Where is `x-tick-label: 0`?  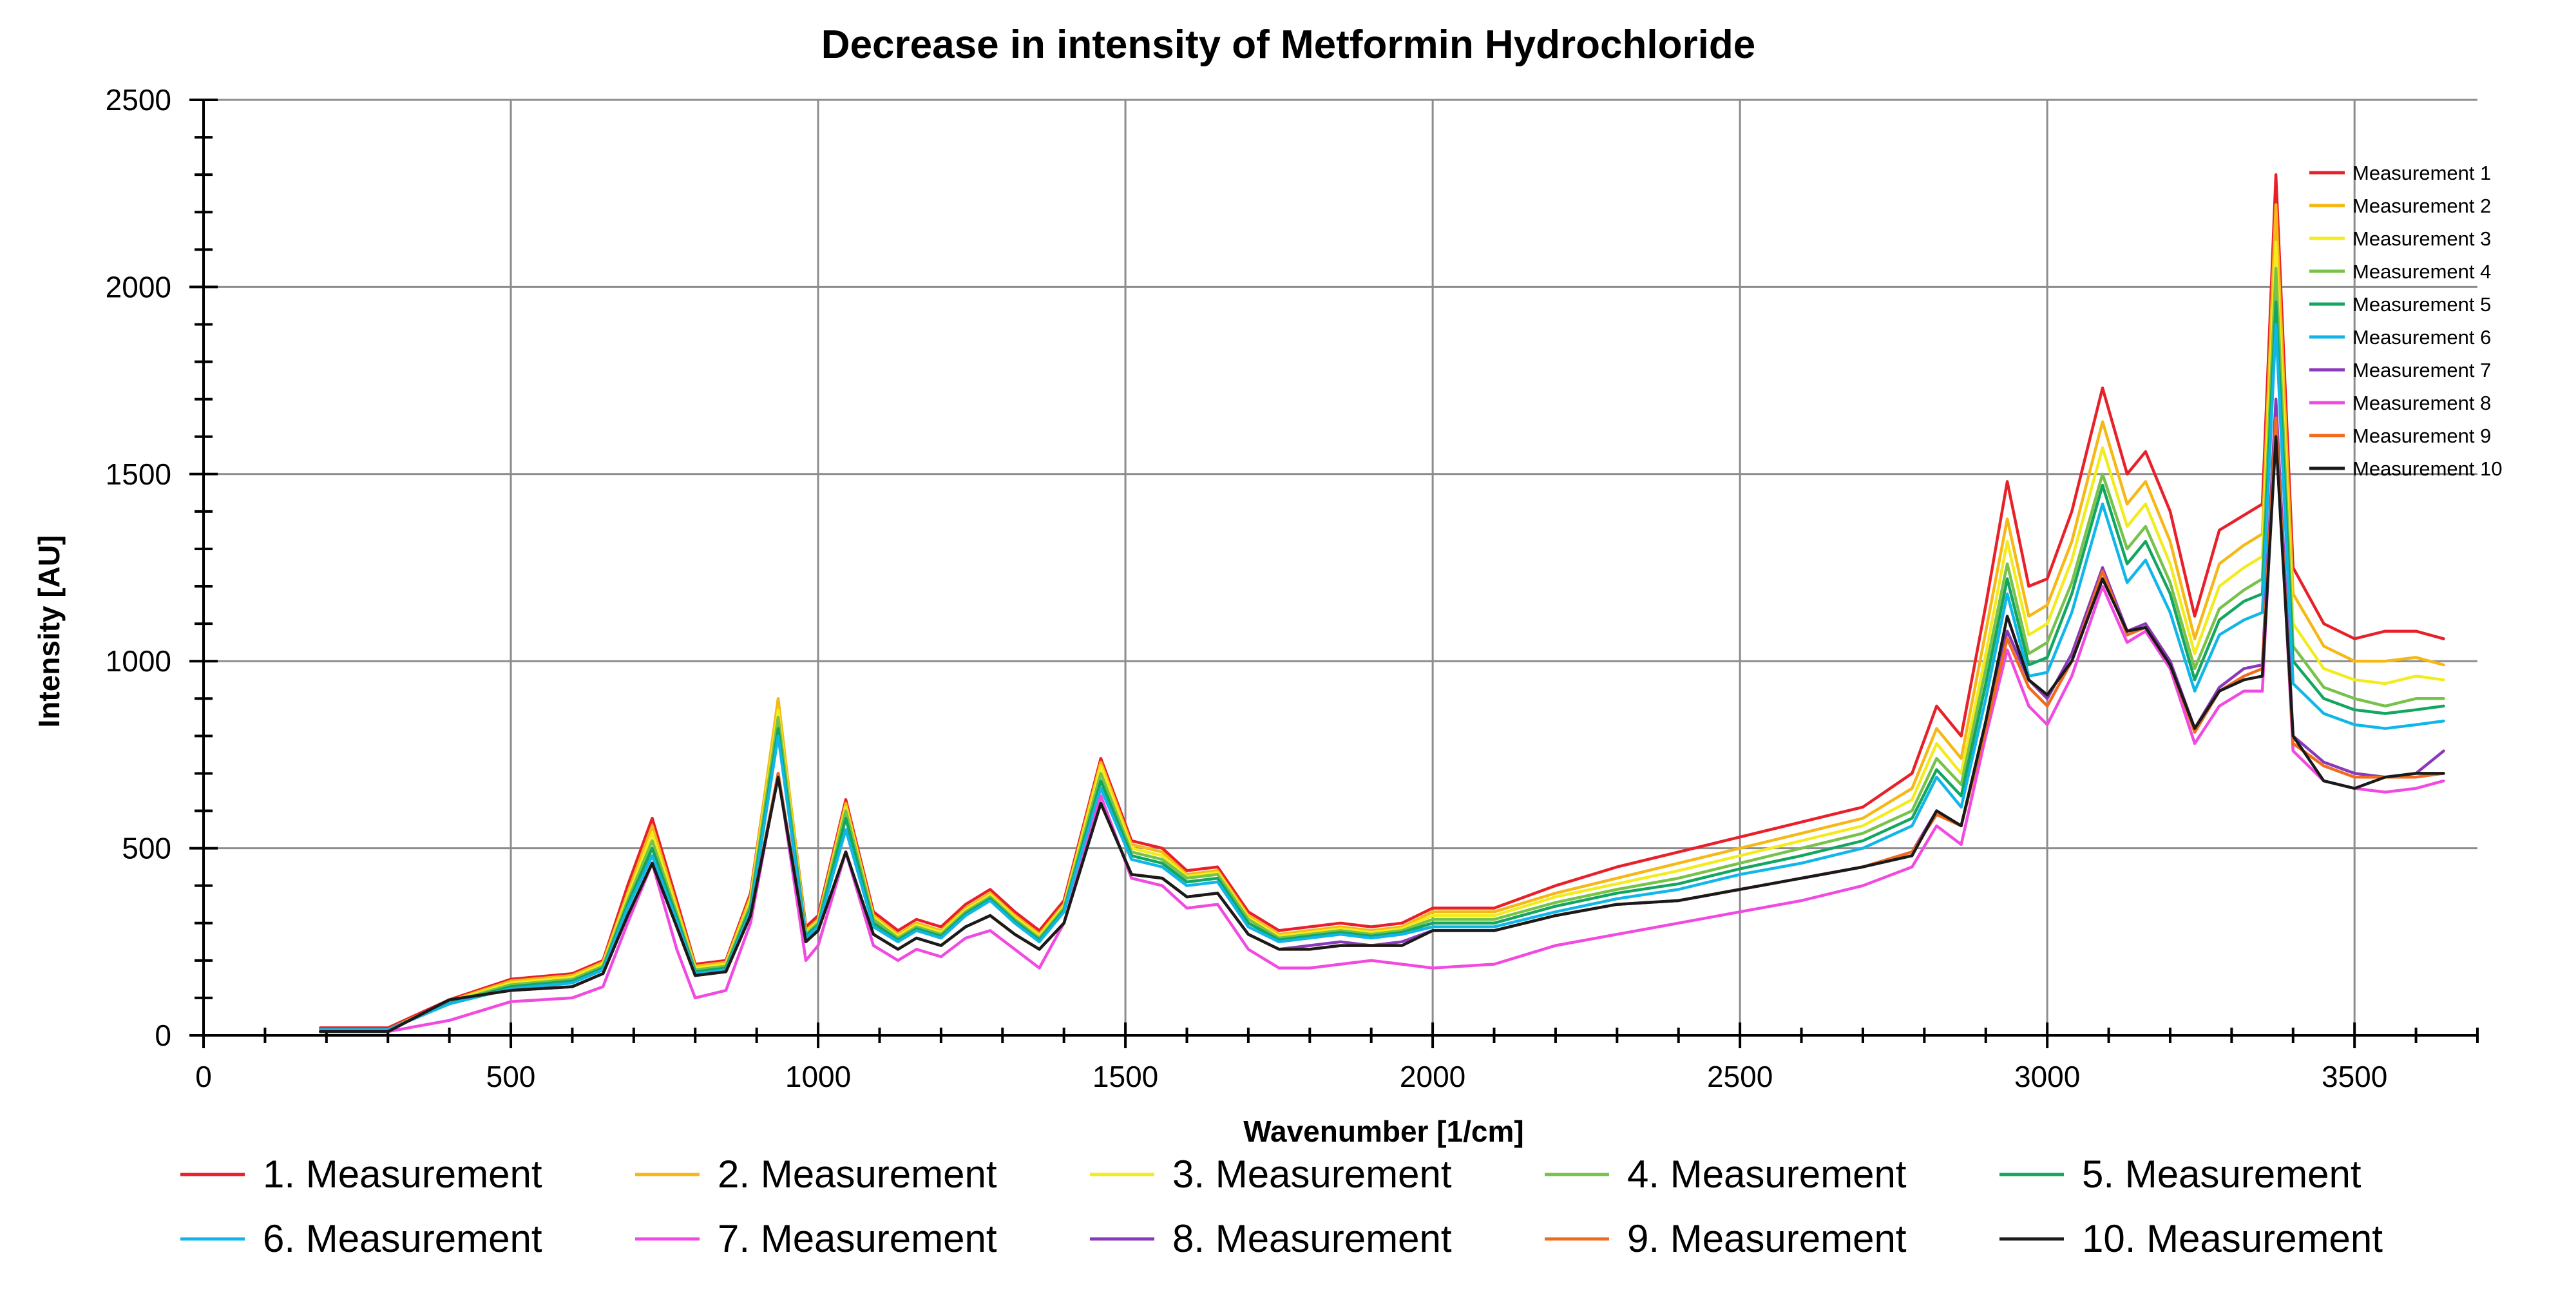
x-tick-label: 0 is located at coordinates (203, 1076).